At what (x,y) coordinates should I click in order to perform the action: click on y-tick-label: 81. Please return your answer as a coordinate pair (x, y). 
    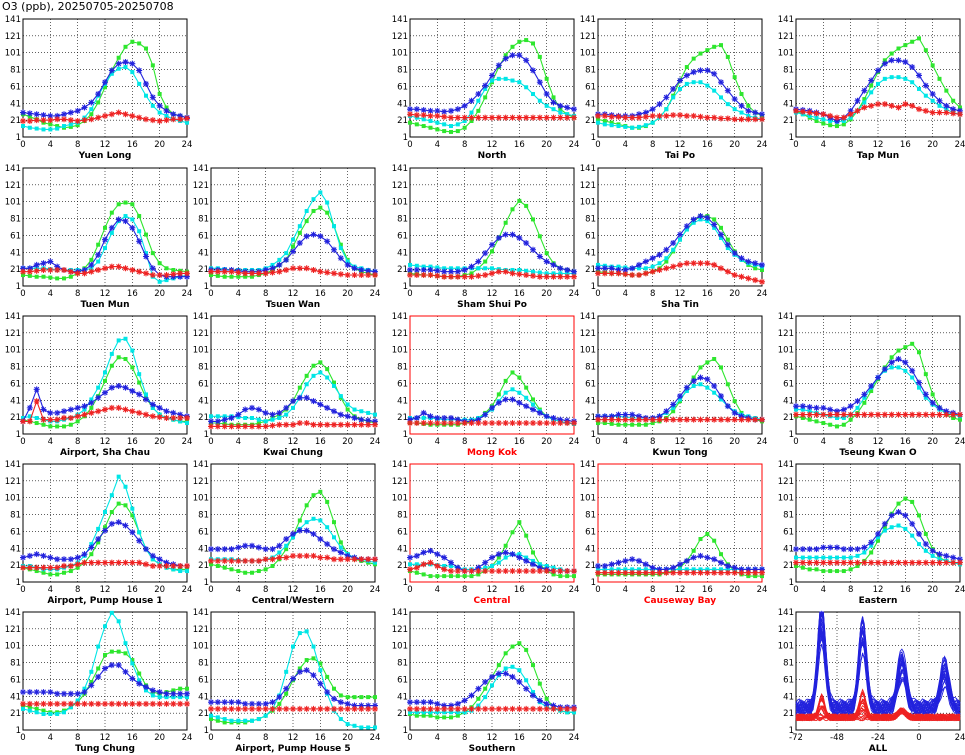
    Looking at the image, I should click on (788, 516).